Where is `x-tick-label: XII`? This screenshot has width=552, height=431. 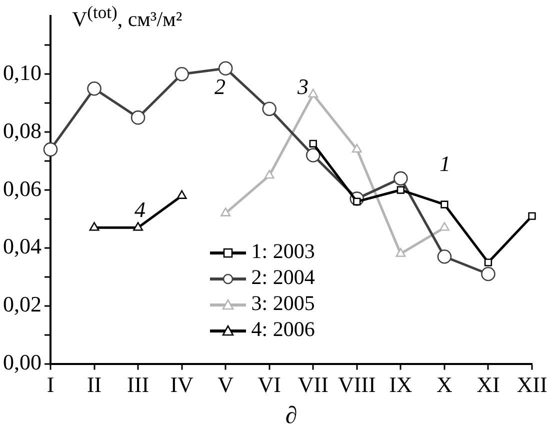
x-tick-label: XII is located at coordinates (532, 384).